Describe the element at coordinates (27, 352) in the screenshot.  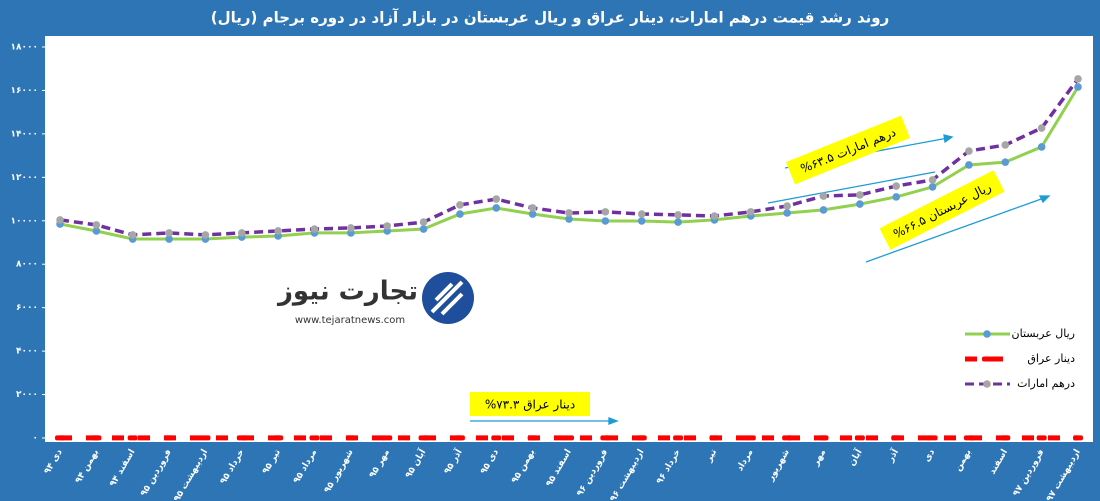
I see `y-tick-label: ۴۰۰۰` at that location.